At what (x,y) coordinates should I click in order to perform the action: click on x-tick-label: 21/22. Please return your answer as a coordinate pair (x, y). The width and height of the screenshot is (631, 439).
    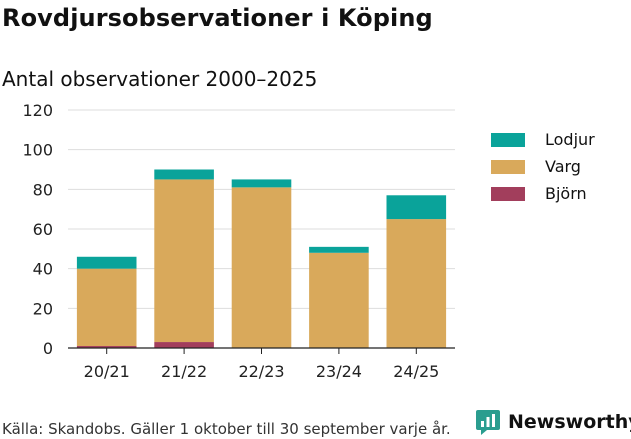
    Looking at the image, I should click on (184, 371).